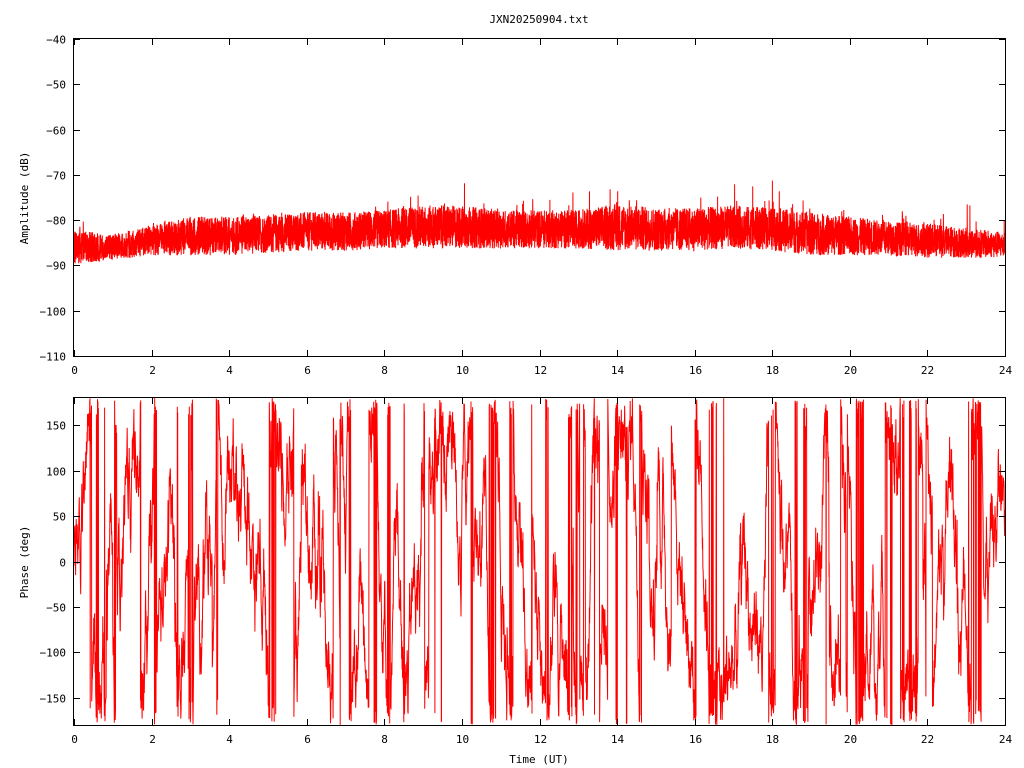  I want to click on phase-y-tick-label: 50, so click(59, 517).